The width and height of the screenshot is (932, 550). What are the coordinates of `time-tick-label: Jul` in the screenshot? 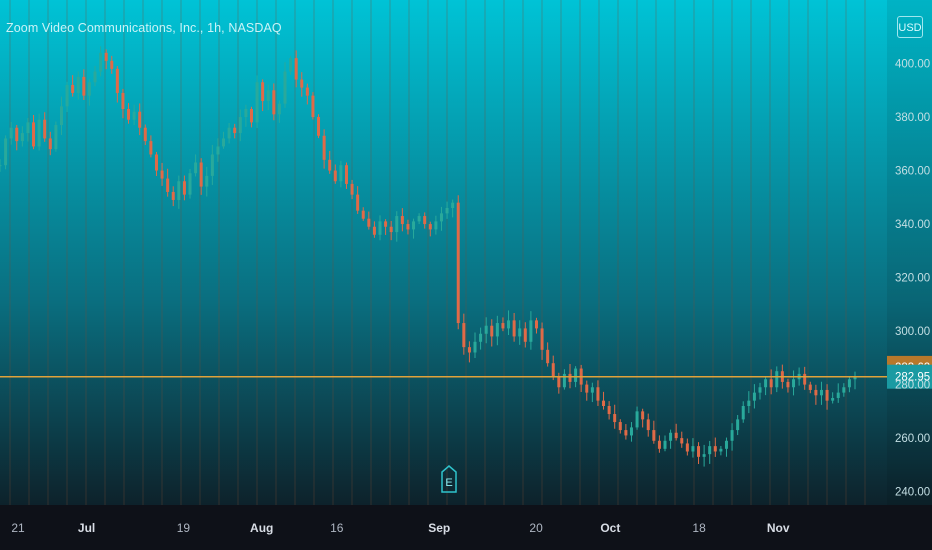 It's located at (86, 528).